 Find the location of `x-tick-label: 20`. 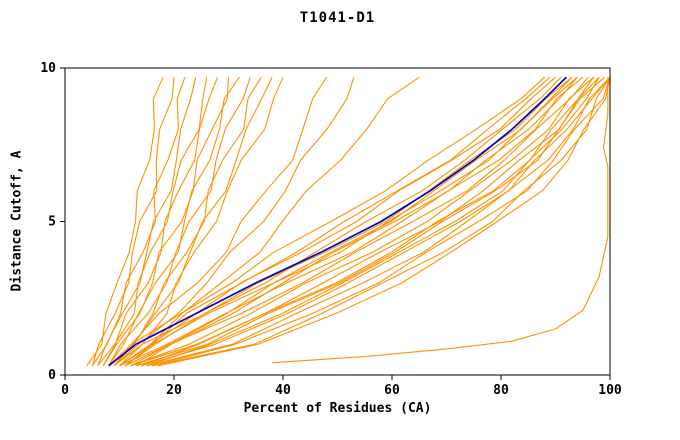

x-tick-label: 20 is located at coordinates (174, 390).